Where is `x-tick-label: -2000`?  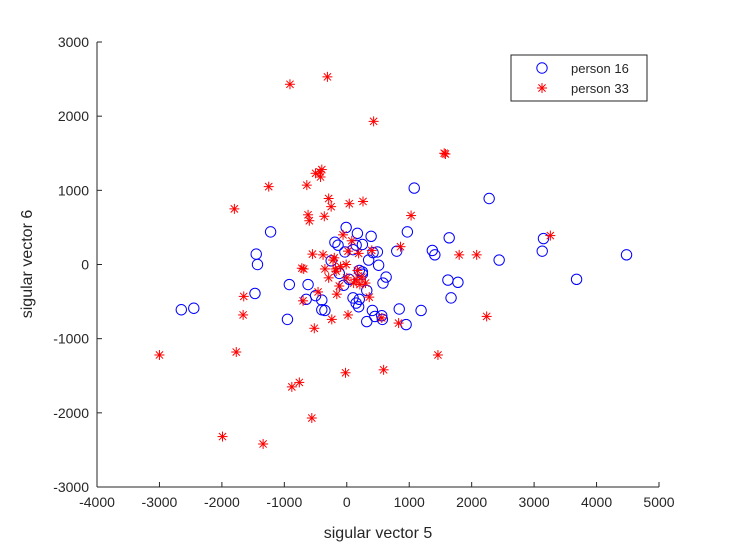
x-tick-label: -2000 is located at coordinates (222, 502).